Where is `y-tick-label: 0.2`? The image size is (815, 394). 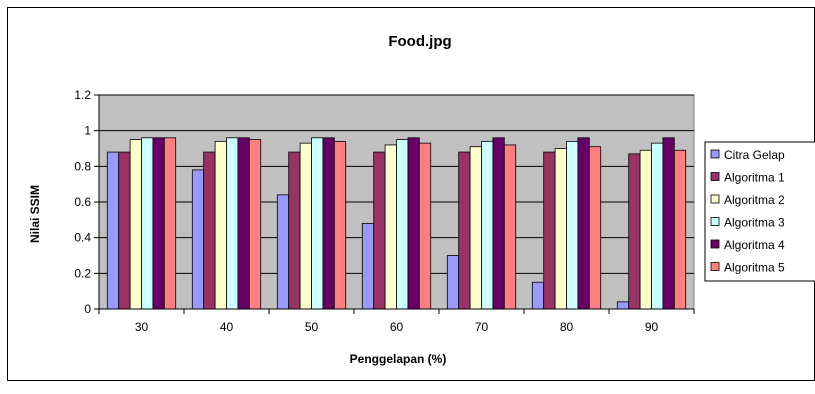 y-tick-label: 0.2 is located at coordinates (82, 273).